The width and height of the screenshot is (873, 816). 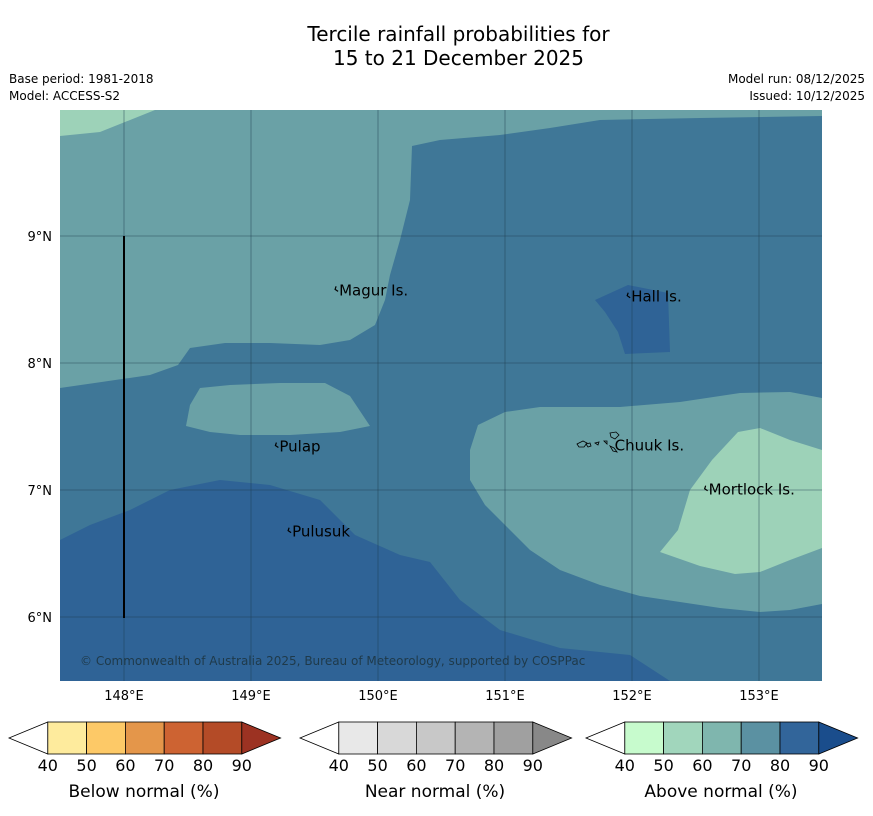 I want to click on lon-tick-label: 149°E, so click(x=251, y=696).